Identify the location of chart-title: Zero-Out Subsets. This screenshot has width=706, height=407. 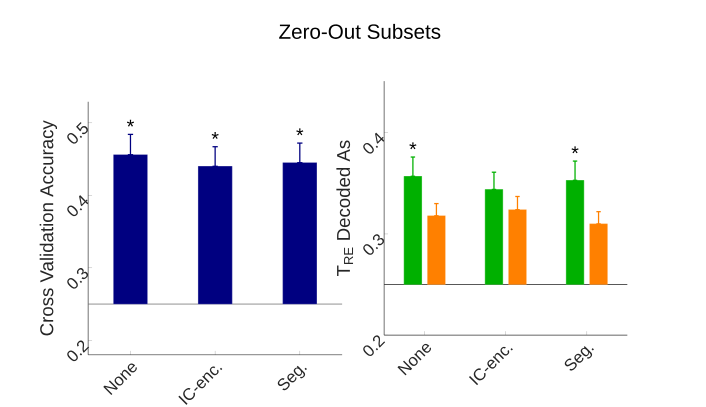
(359, 31).